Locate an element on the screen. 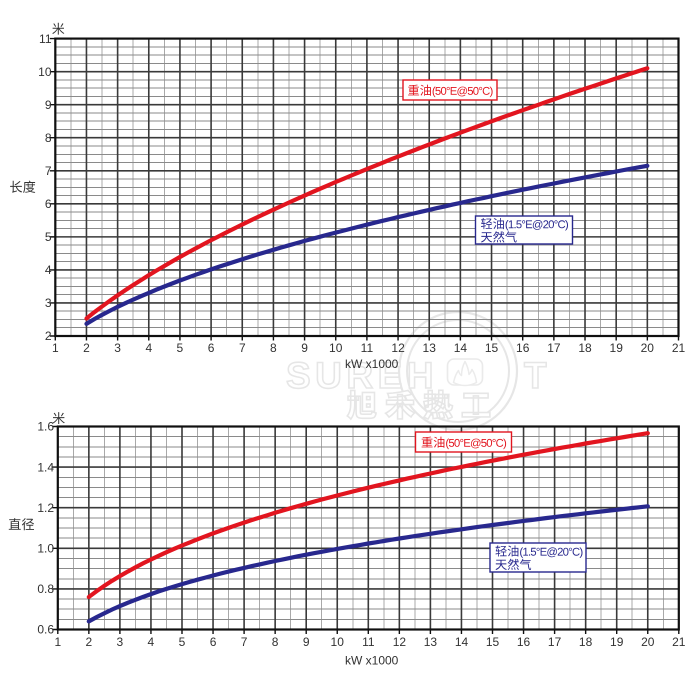 The width and height of the screenshot is (700, 688). svg-text: 0.6 is located at coordinates (45, 630).